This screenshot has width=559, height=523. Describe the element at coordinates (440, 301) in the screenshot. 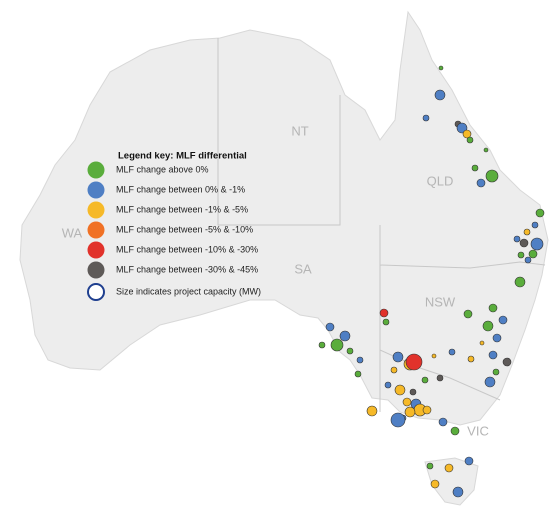

I see `state-label: NSW` at that location.